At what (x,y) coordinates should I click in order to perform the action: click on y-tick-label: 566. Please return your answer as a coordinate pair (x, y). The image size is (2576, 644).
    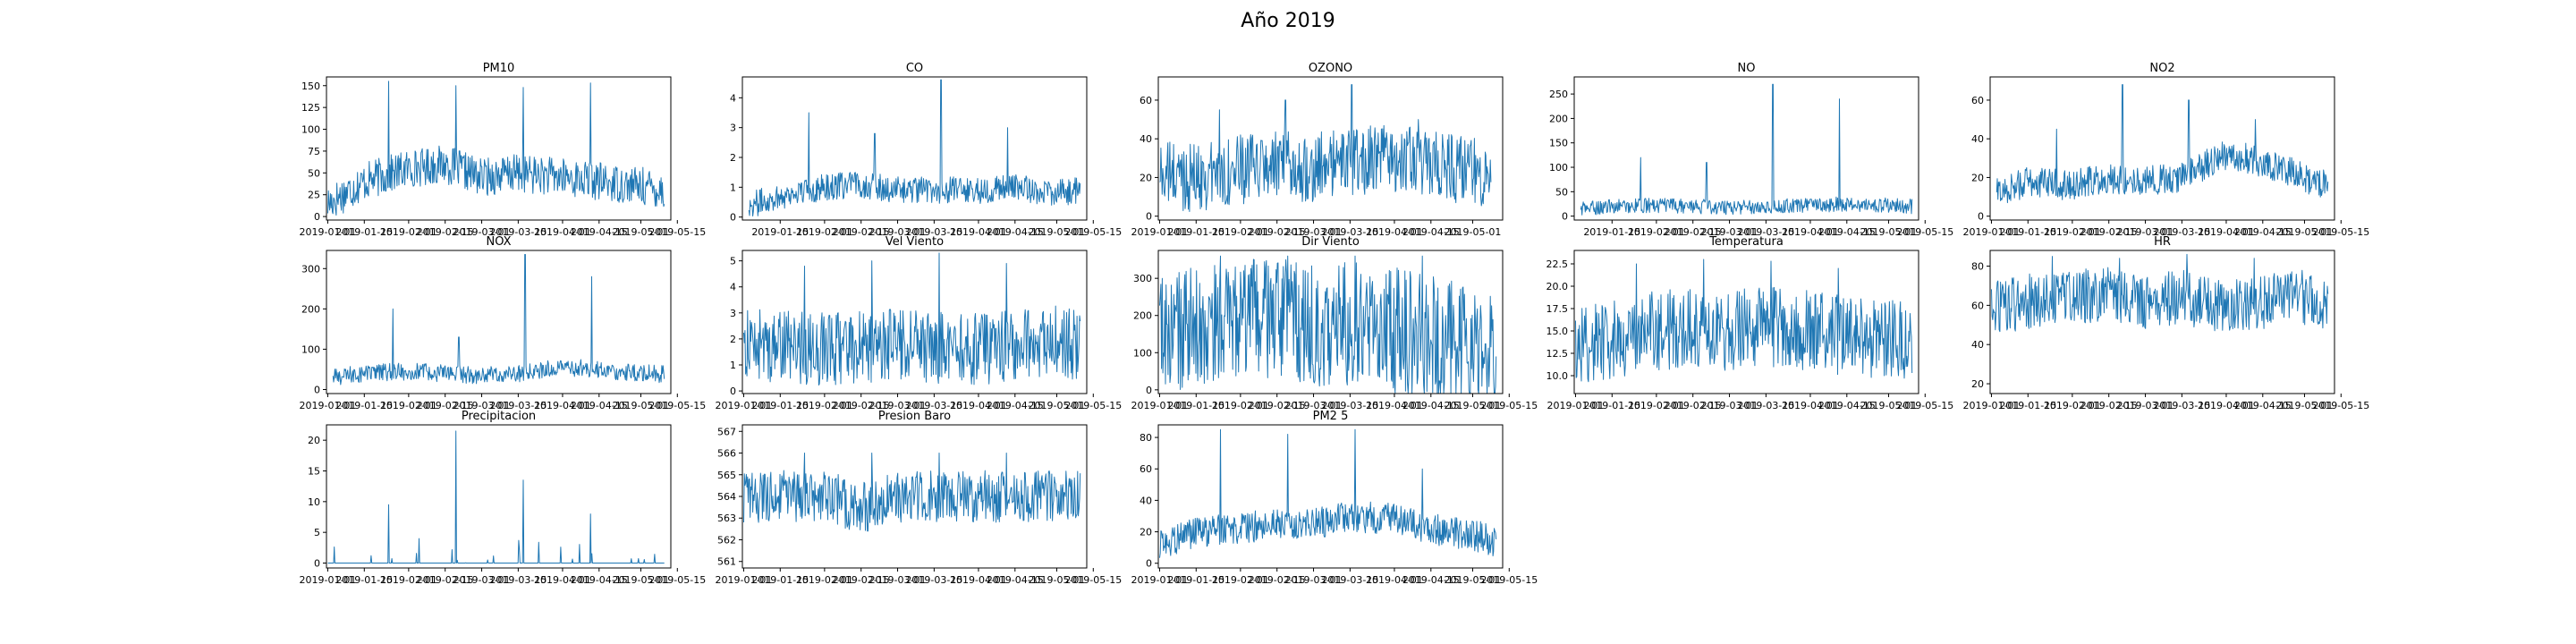
    Looking at the image, I should click on (726, 454).